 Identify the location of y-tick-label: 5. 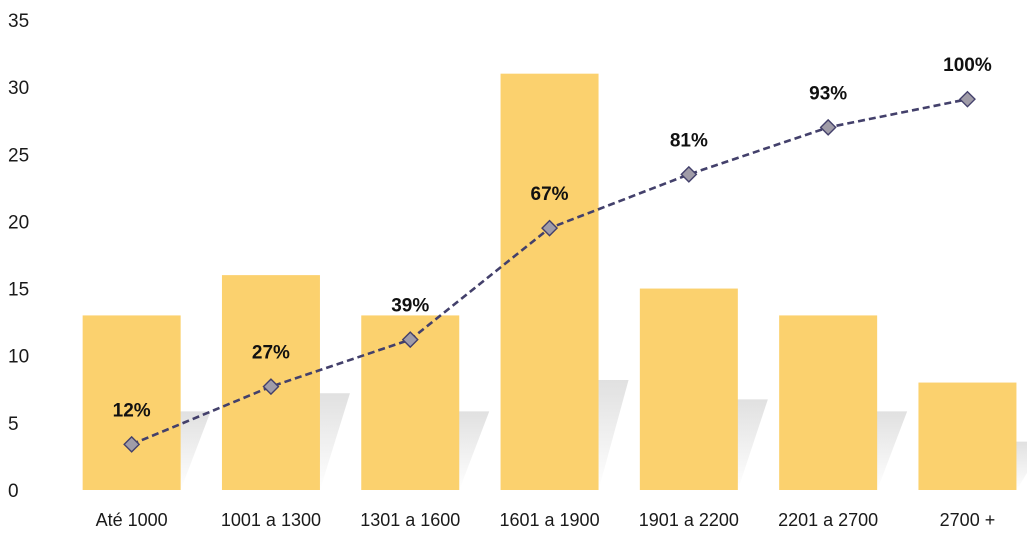
(13, 424).